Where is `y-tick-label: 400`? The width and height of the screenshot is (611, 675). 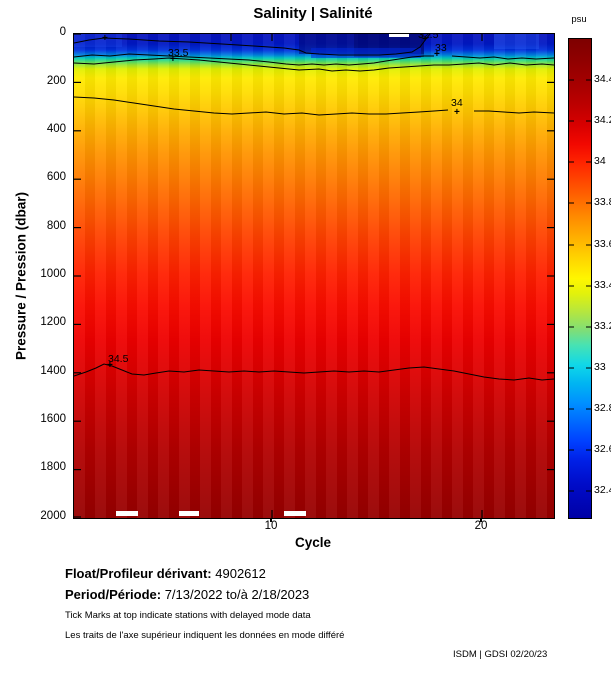
y-tick-label: 400 is located at coordinates (56, 129).